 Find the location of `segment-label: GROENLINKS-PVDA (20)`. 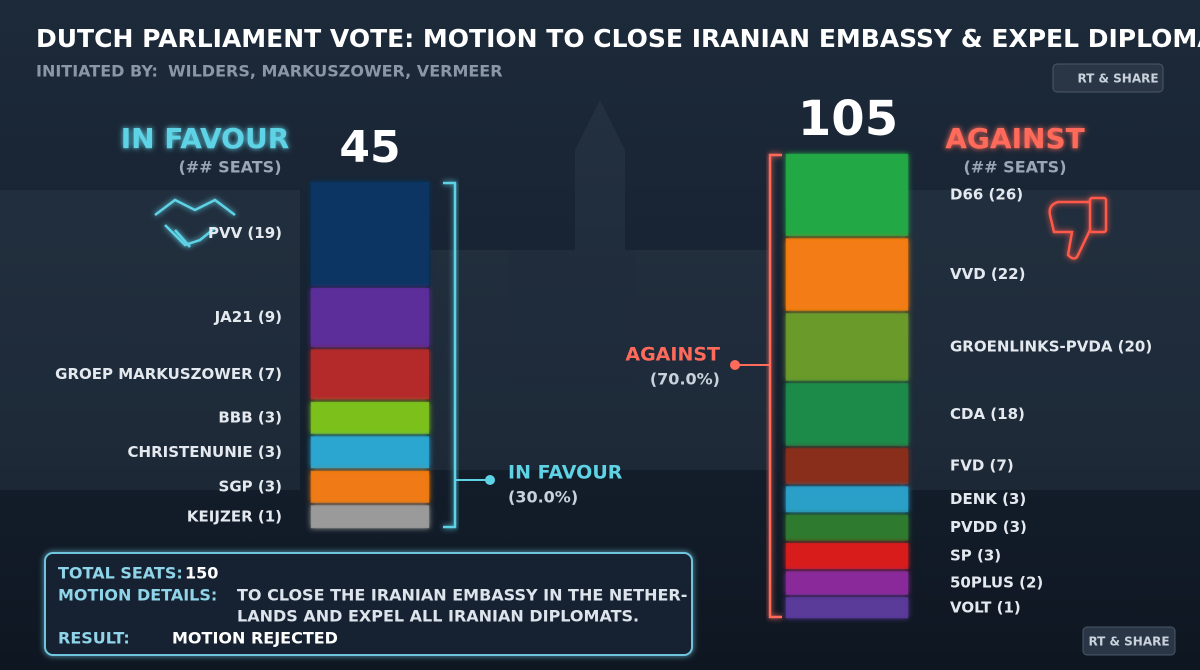

segment-label: GROENLINKS-PVDA (20) is located at coordinates (1051, 346).